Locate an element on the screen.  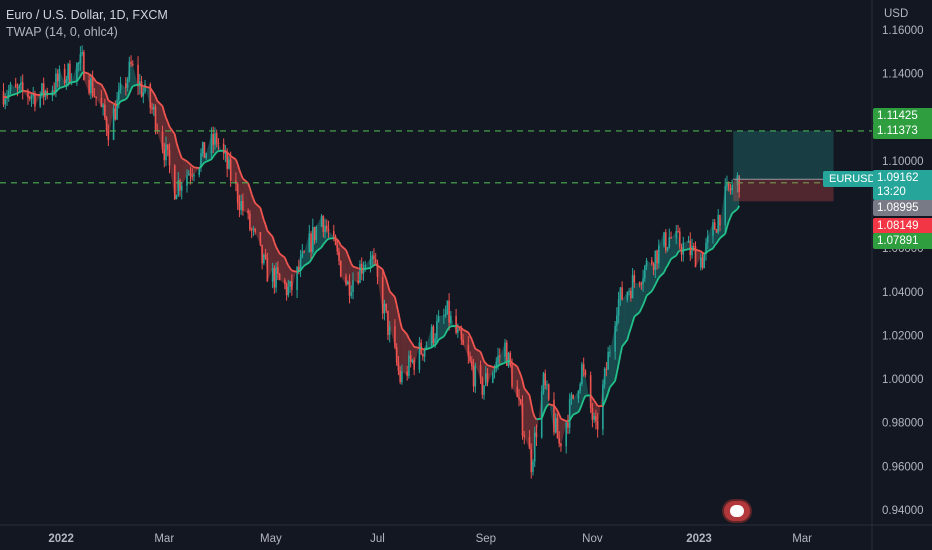
us-flag-event-icon is located at coordinates (737, 511).